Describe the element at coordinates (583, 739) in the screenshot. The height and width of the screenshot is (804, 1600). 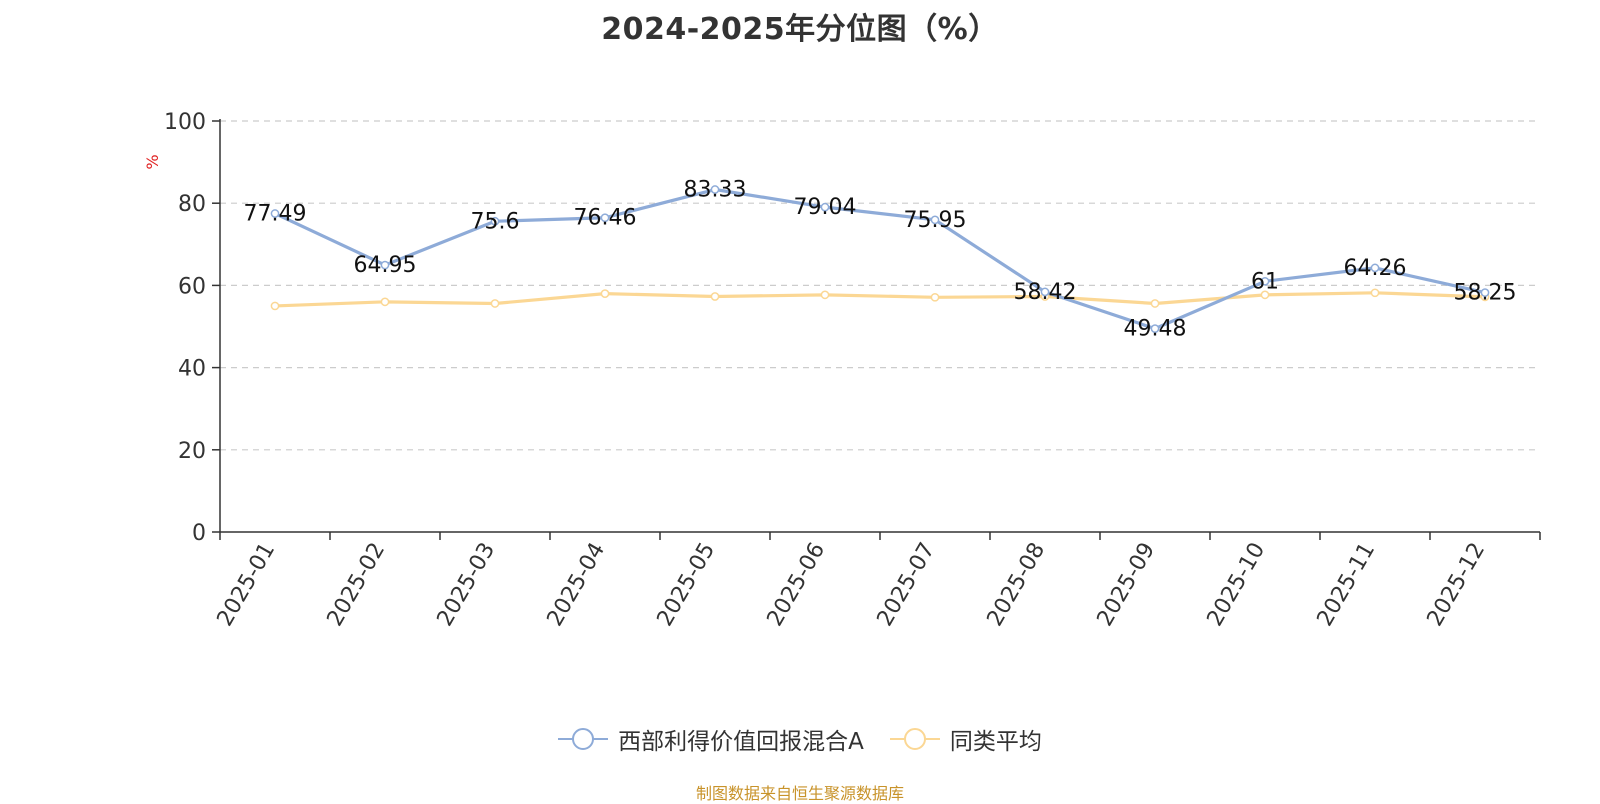
I see `legend-fund-line-icon` at that location.